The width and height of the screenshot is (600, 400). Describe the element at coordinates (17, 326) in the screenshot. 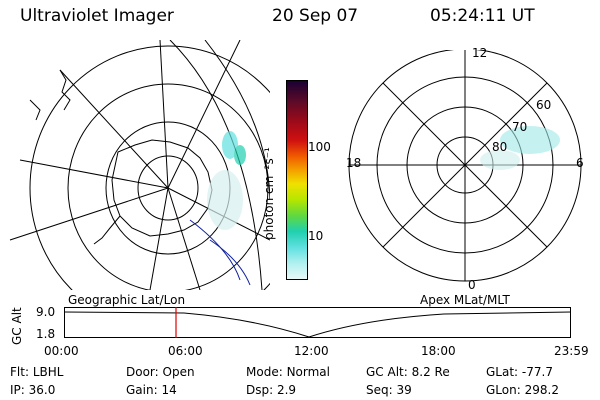

I see `timeline-axis-label: GC Alt` at that location.